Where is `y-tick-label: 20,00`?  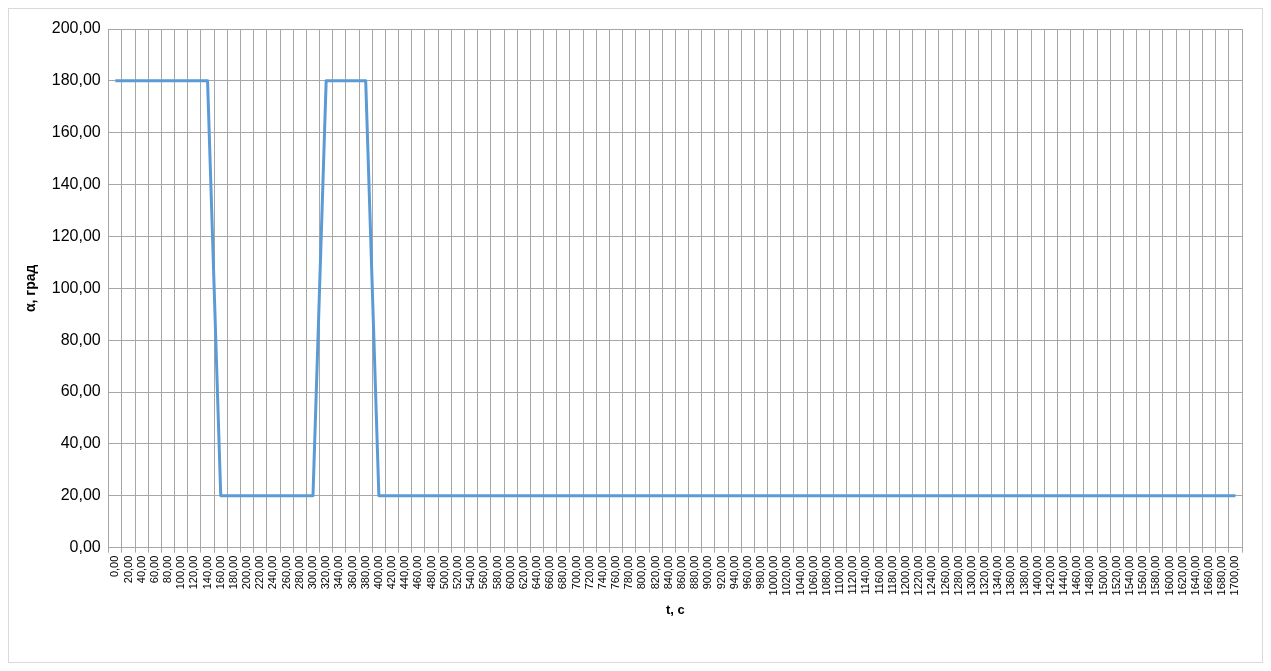
y-tick-label: 20,00 is located at coordinates (80, 495).